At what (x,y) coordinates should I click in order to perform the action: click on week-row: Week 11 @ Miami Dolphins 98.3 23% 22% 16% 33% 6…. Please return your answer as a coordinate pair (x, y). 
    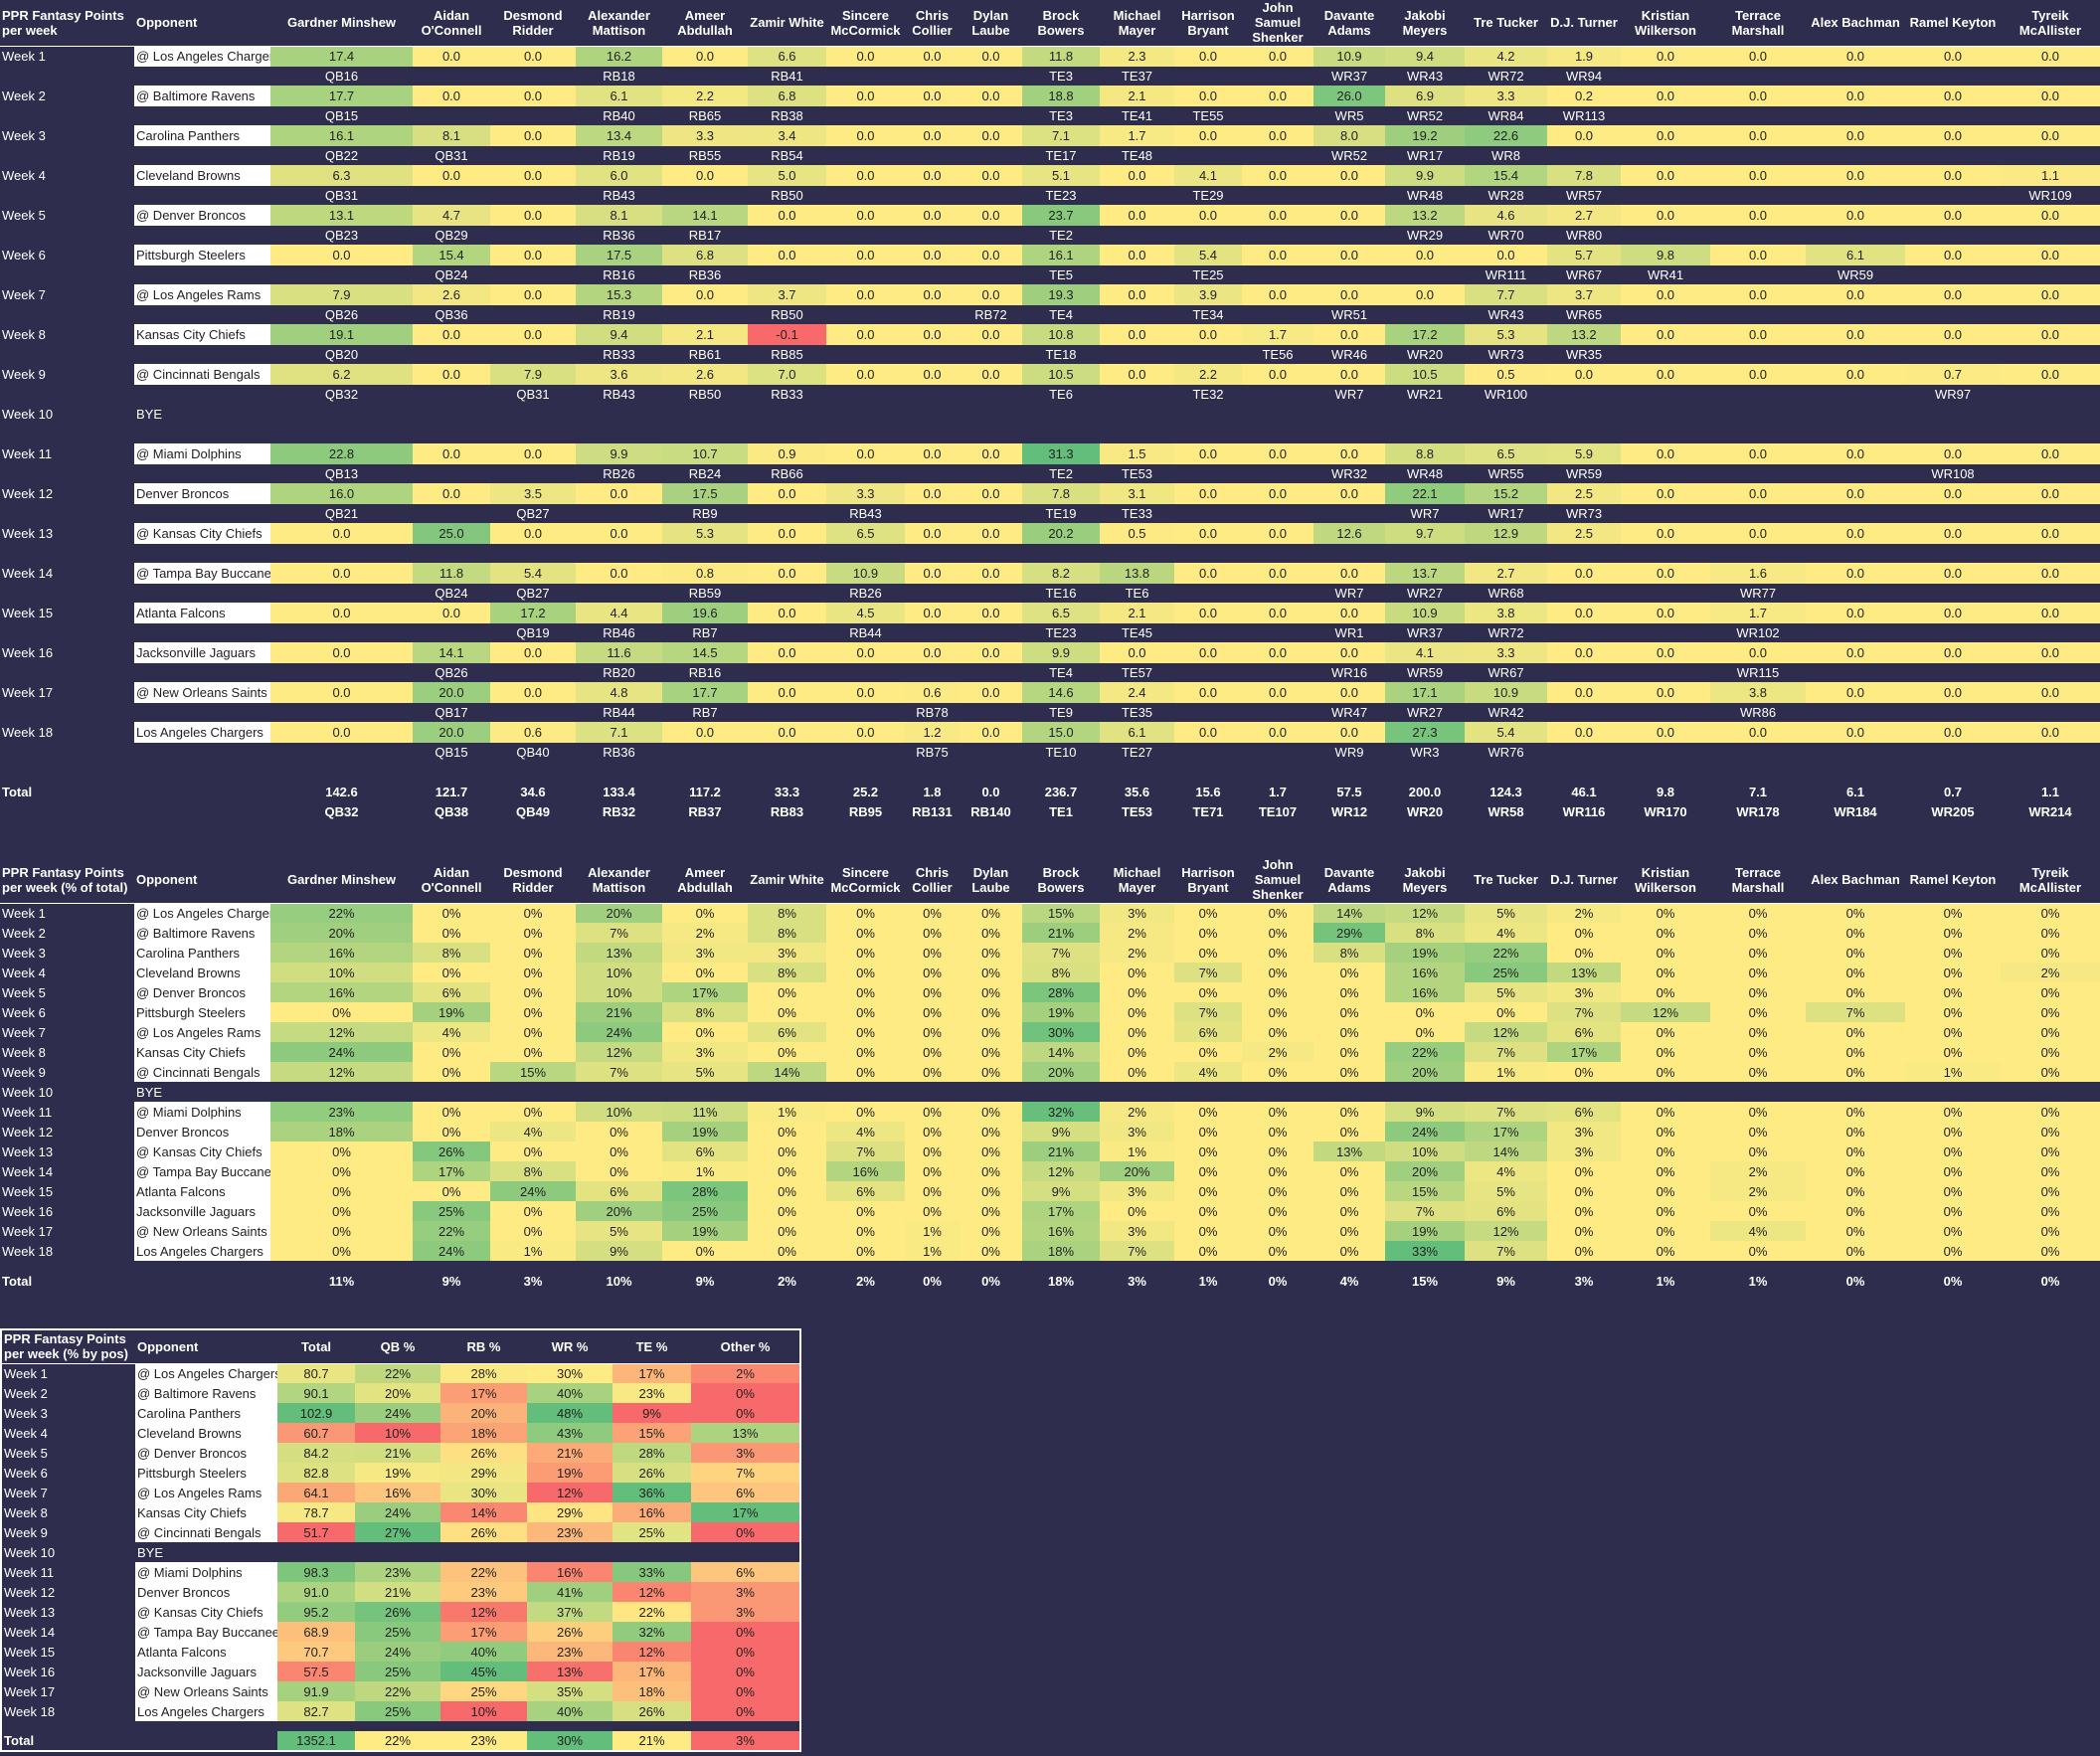
    Looking at the image, I should click on (400, 1572).